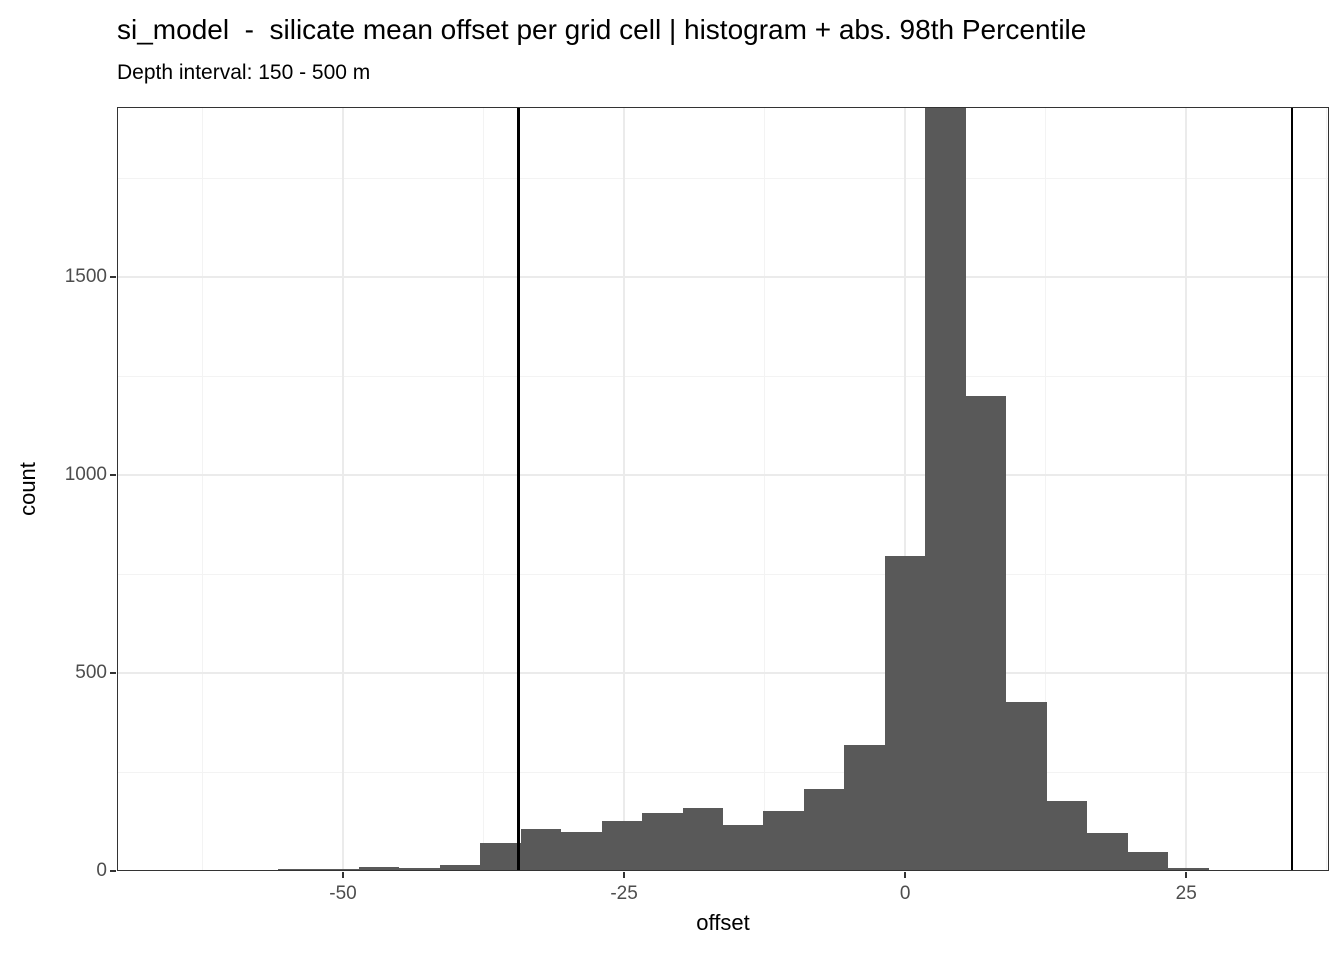  Describe the element at coordinates (244, 72) in the screenshot. I see `chart-subtitle: Depth interval: 150 - 500 m` at that location.